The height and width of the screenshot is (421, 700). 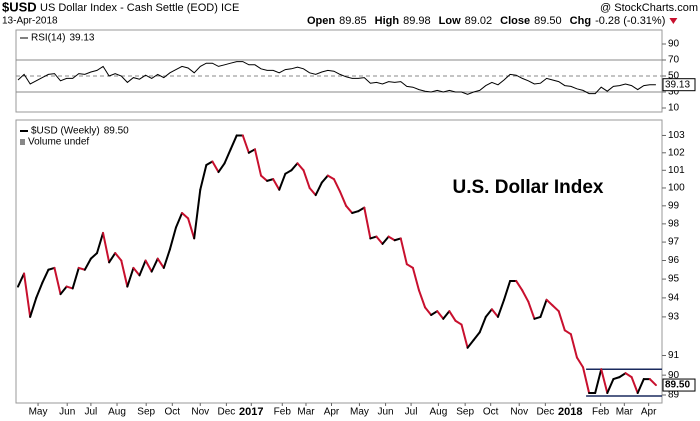 I want to click on price-legend: $USD (Weekly), so click(x=65, y=131).